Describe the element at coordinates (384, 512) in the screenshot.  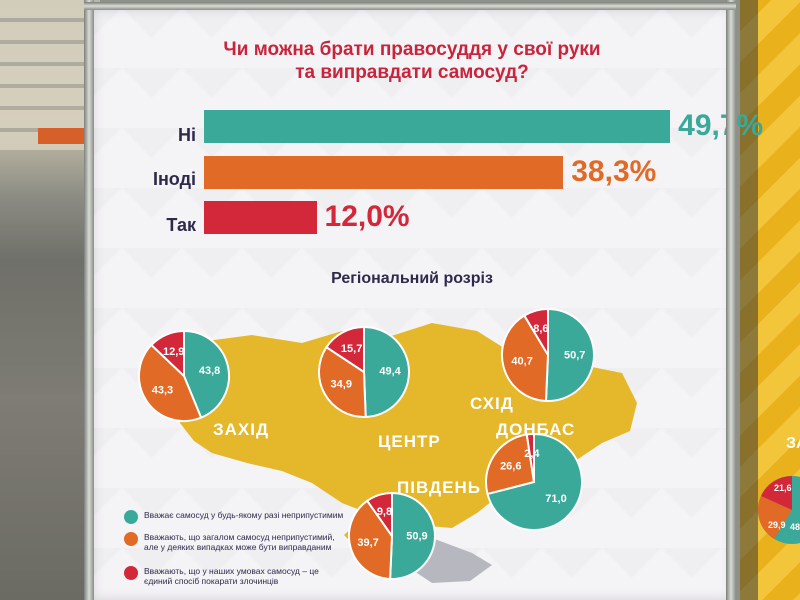
I see `pie-value-label: 9,8` at that location.